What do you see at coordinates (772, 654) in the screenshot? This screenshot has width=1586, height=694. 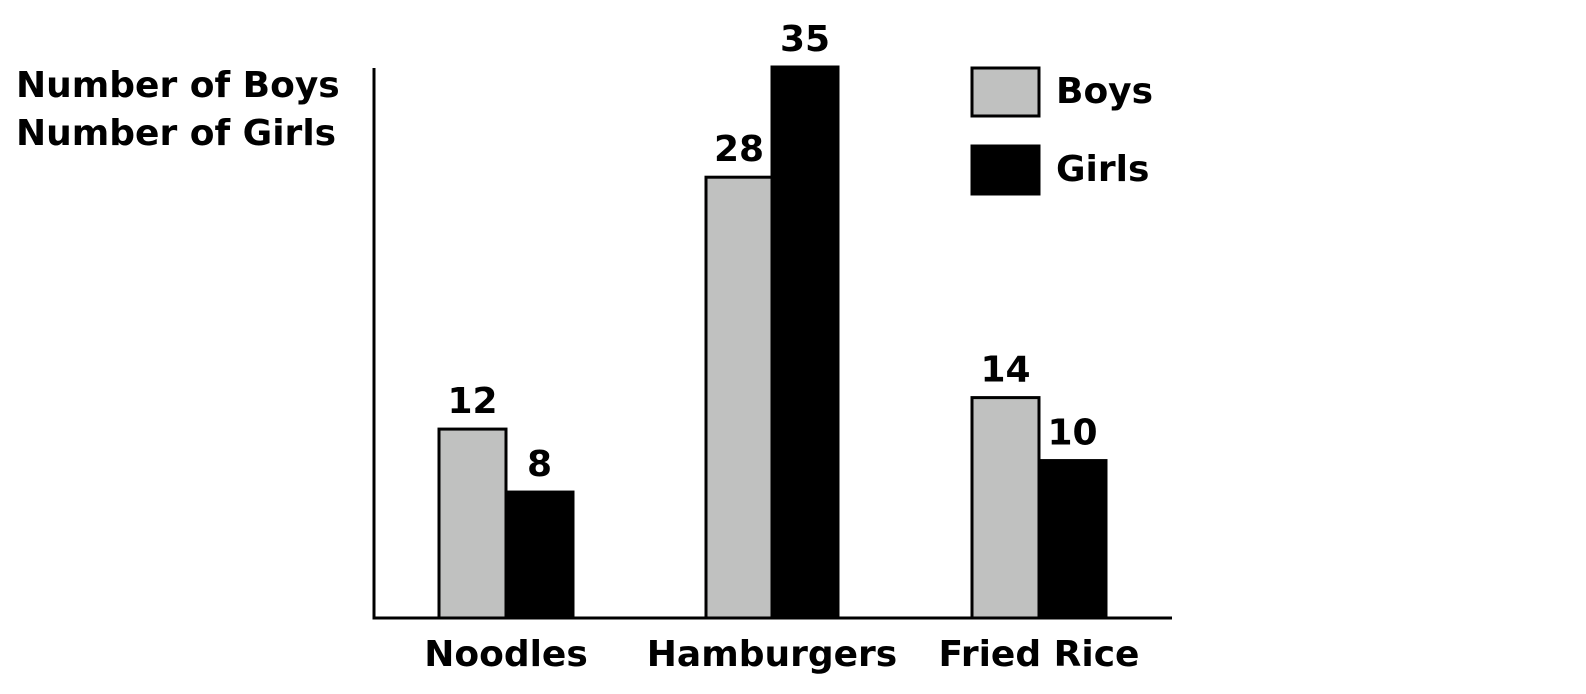 I see `x-tick-label-hamburgers: Hamburgers` at bounding box center [772, 654].